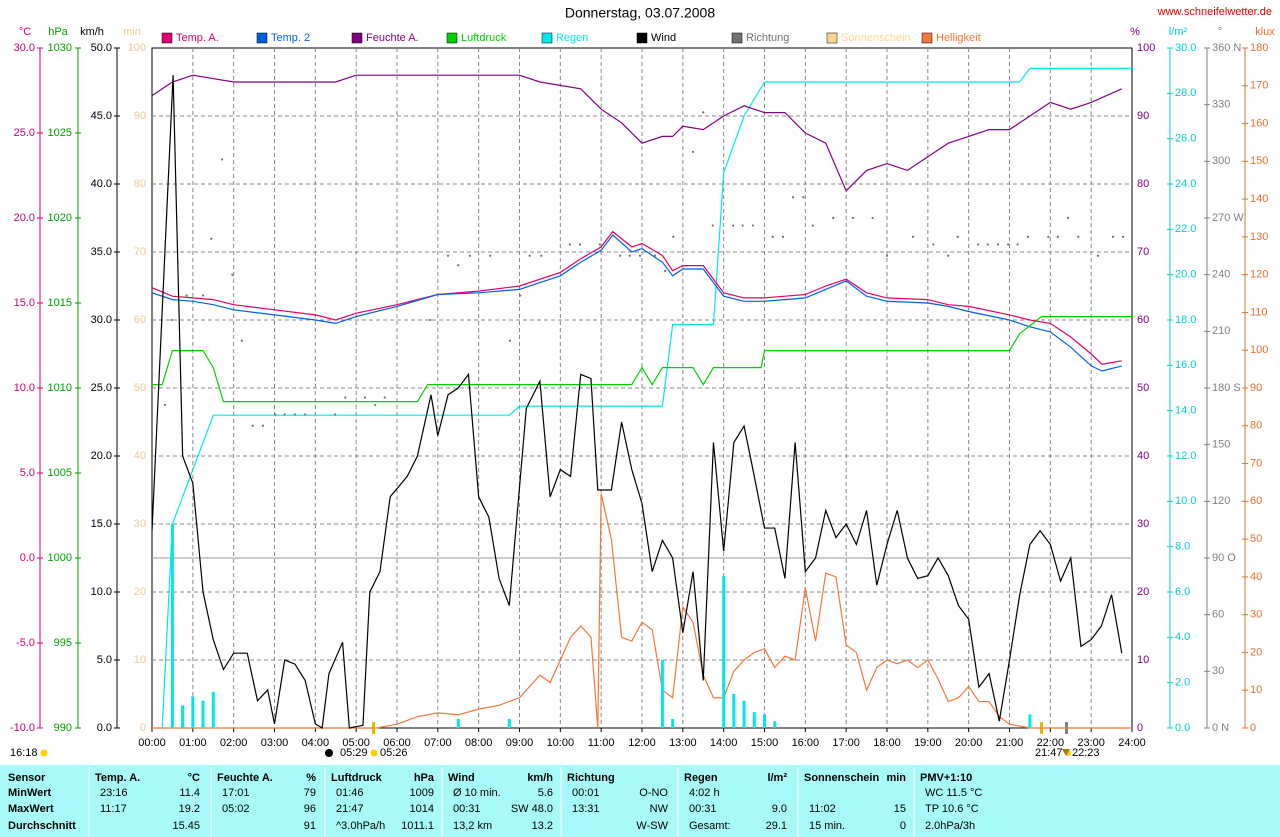  Describe the element at coordinates (1143, 660) in the screenshot. I see `y-tick-label: 10` at that location.